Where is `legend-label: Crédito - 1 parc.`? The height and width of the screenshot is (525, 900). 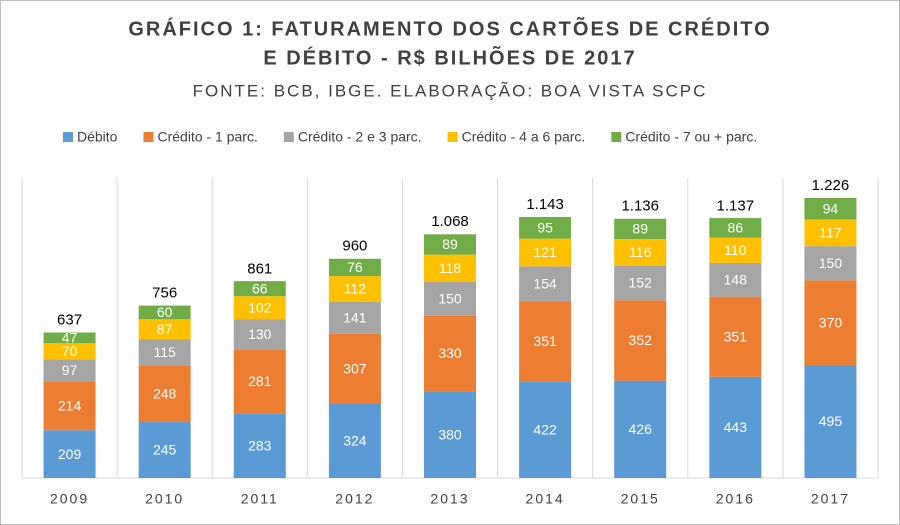
legend-label: Crédito - 1 parc. is located at coordinates (207, 137).